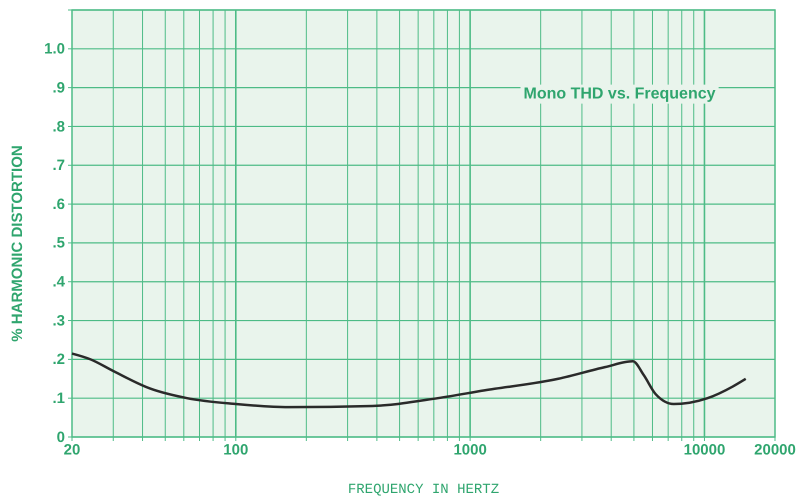  What do you see at coordinates (58, 359) in the screenshot?
I see `y-tick-label: .2` at bounding box center [58, 359].